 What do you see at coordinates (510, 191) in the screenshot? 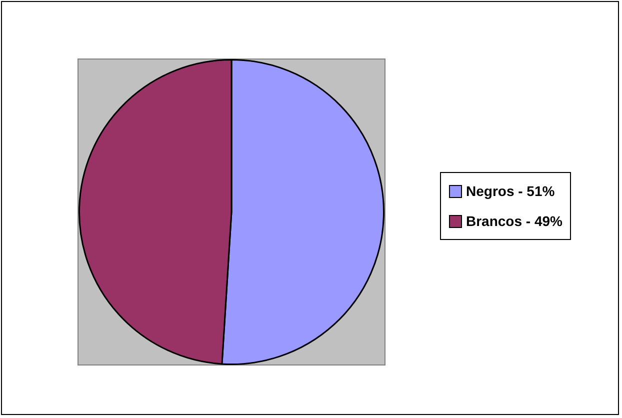
I see `legend-label: Negros - 51%` at bounding box center [510, 191].